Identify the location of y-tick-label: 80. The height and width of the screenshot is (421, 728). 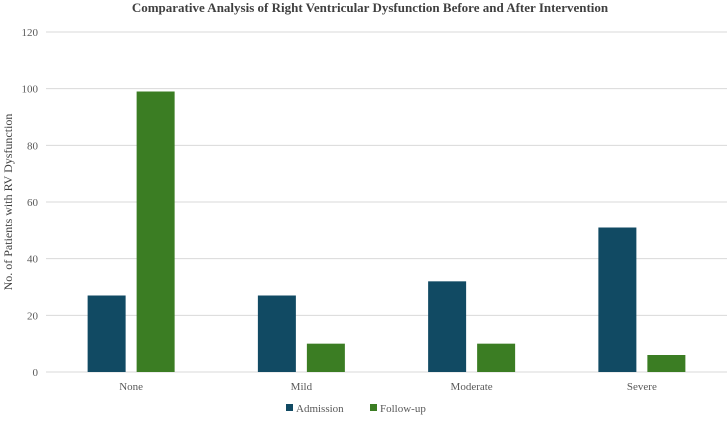
(33, 146).